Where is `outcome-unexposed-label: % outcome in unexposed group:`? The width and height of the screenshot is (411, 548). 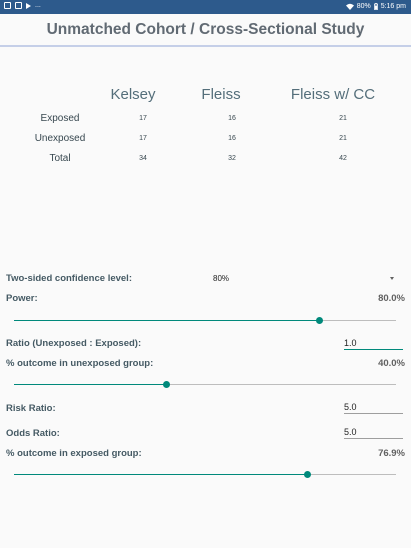 outcome-unexposed-label: % outcome in unexposed group: is located at coordinates (80, 363).